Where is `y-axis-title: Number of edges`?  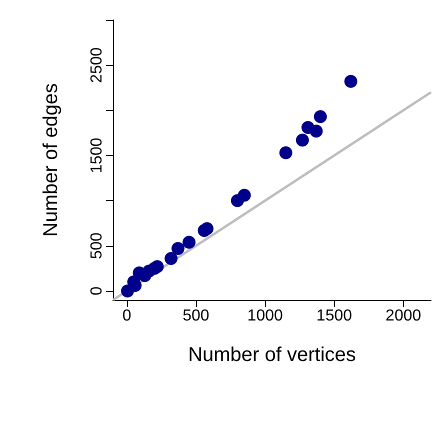 y-axis-title: Number of edges is located at coordinates (51, 160).